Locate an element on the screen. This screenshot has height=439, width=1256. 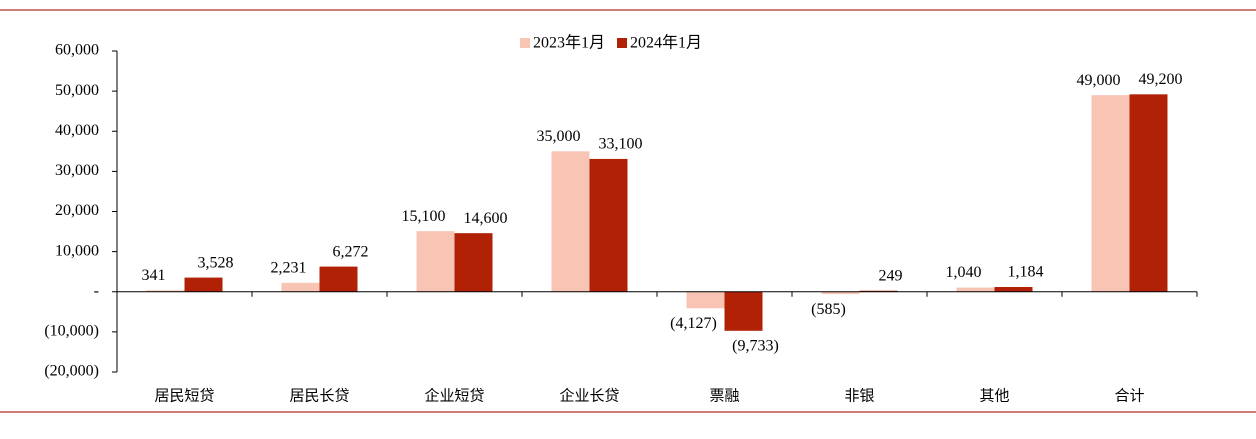
y-tick-label: (10,000) is located at coordinates (71, 331).